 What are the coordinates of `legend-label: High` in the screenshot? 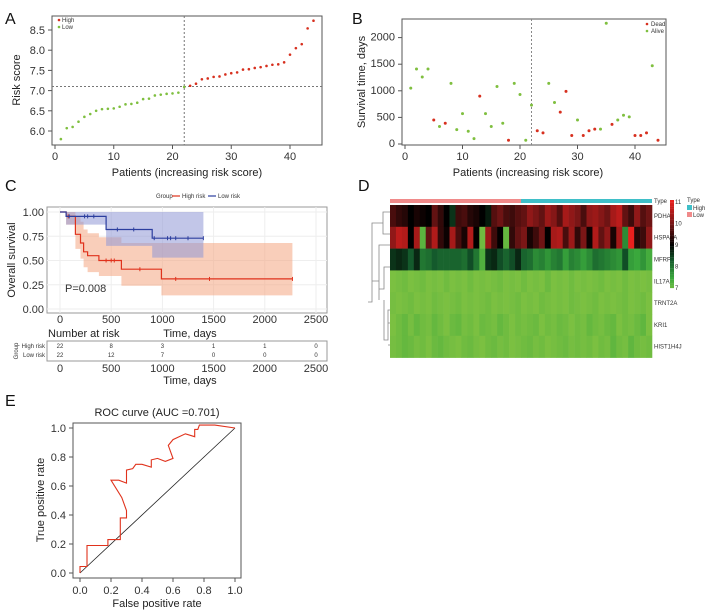 It's located at (68, 21).